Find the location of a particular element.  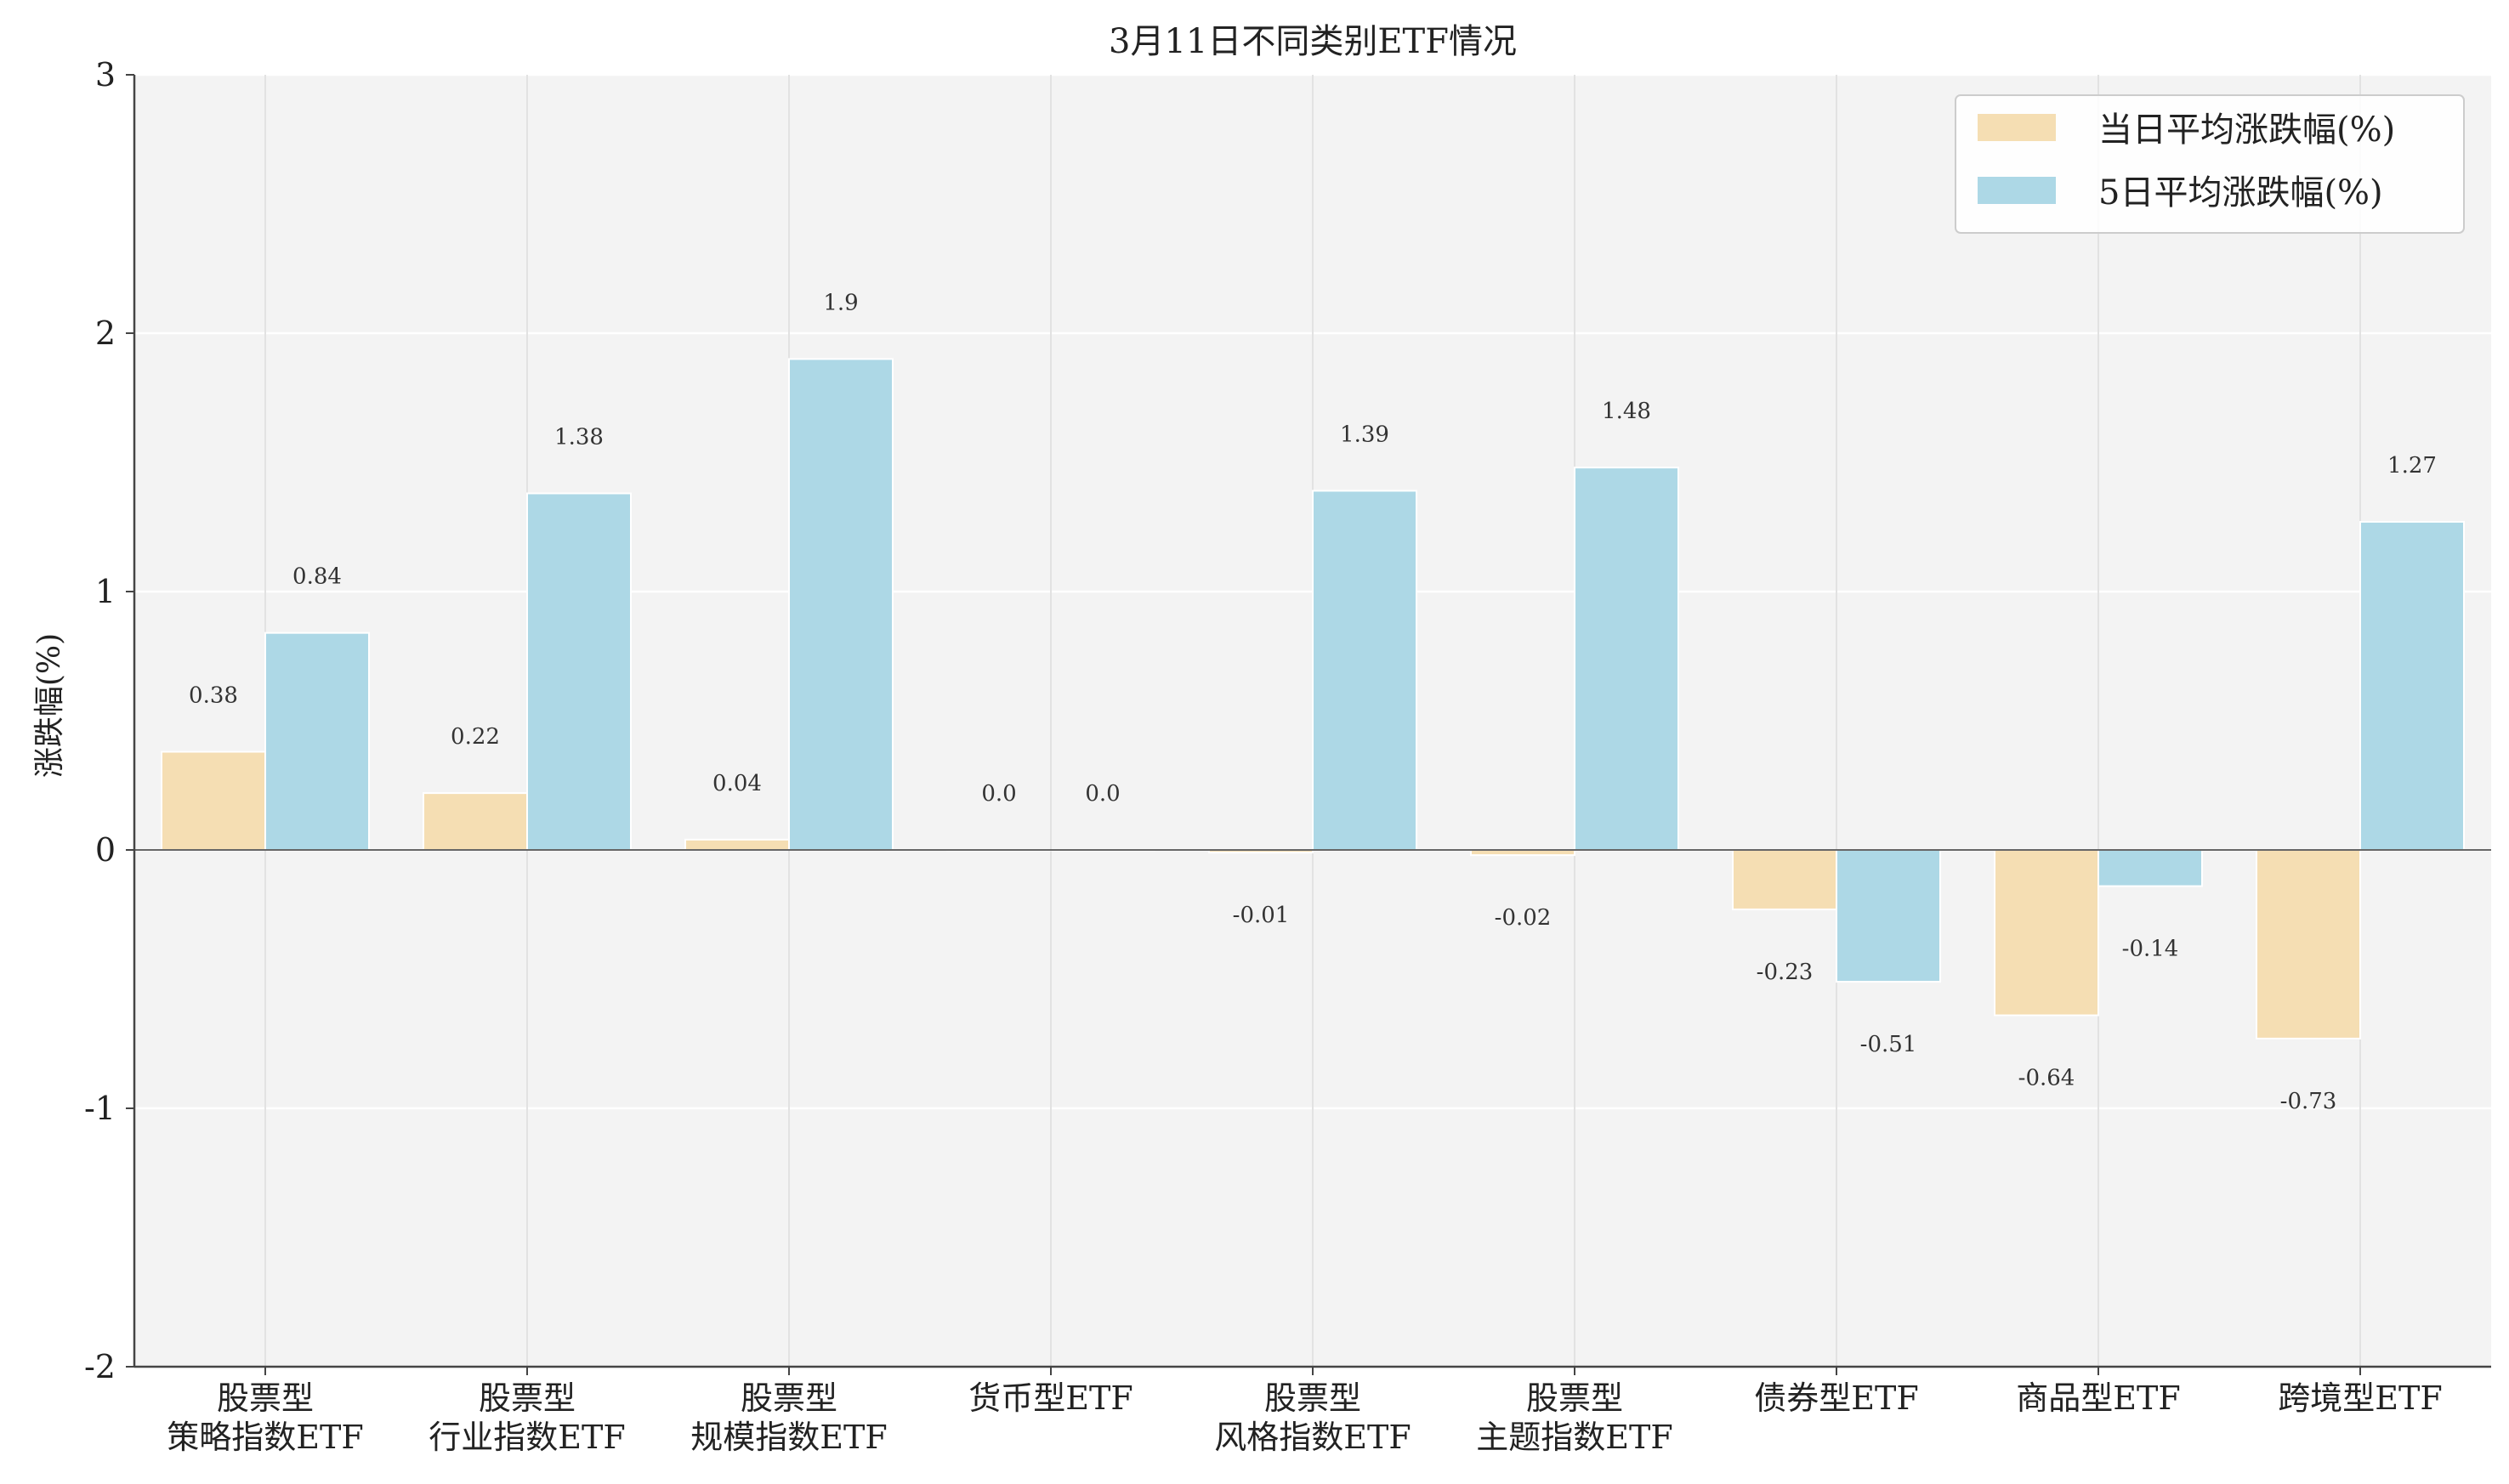

data-label-5day-8: 1.27 is located at coordinates (2412, 466).